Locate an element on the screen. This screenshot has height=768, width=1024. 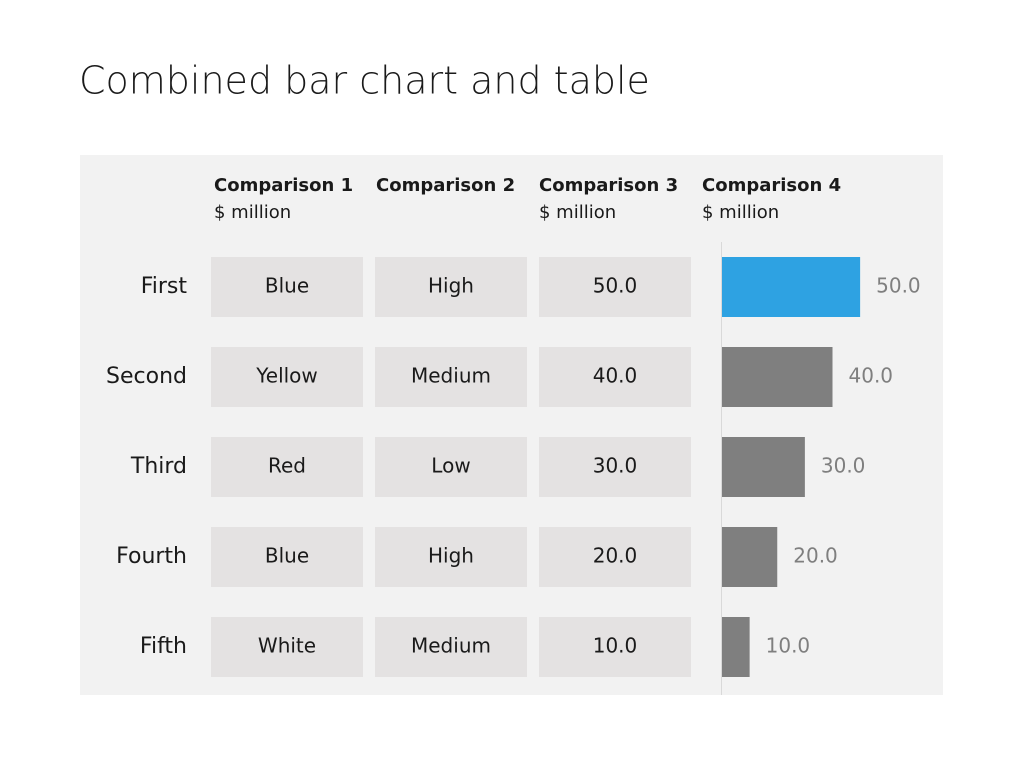
cell-text: 50.0 is located at coordinates (615, 286).